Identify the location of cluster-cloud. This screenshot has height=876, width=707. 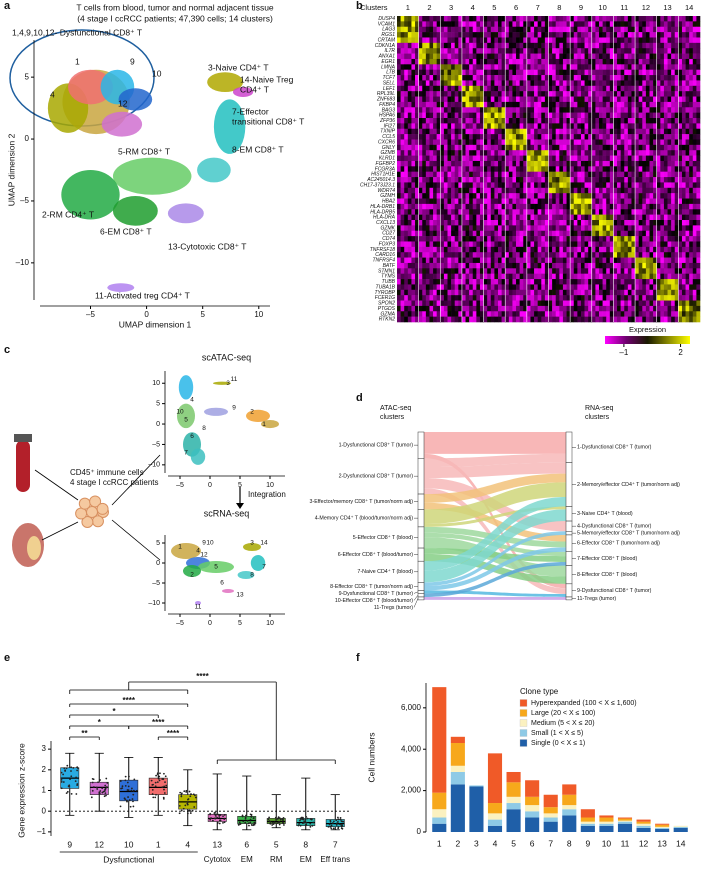
(198, 456).